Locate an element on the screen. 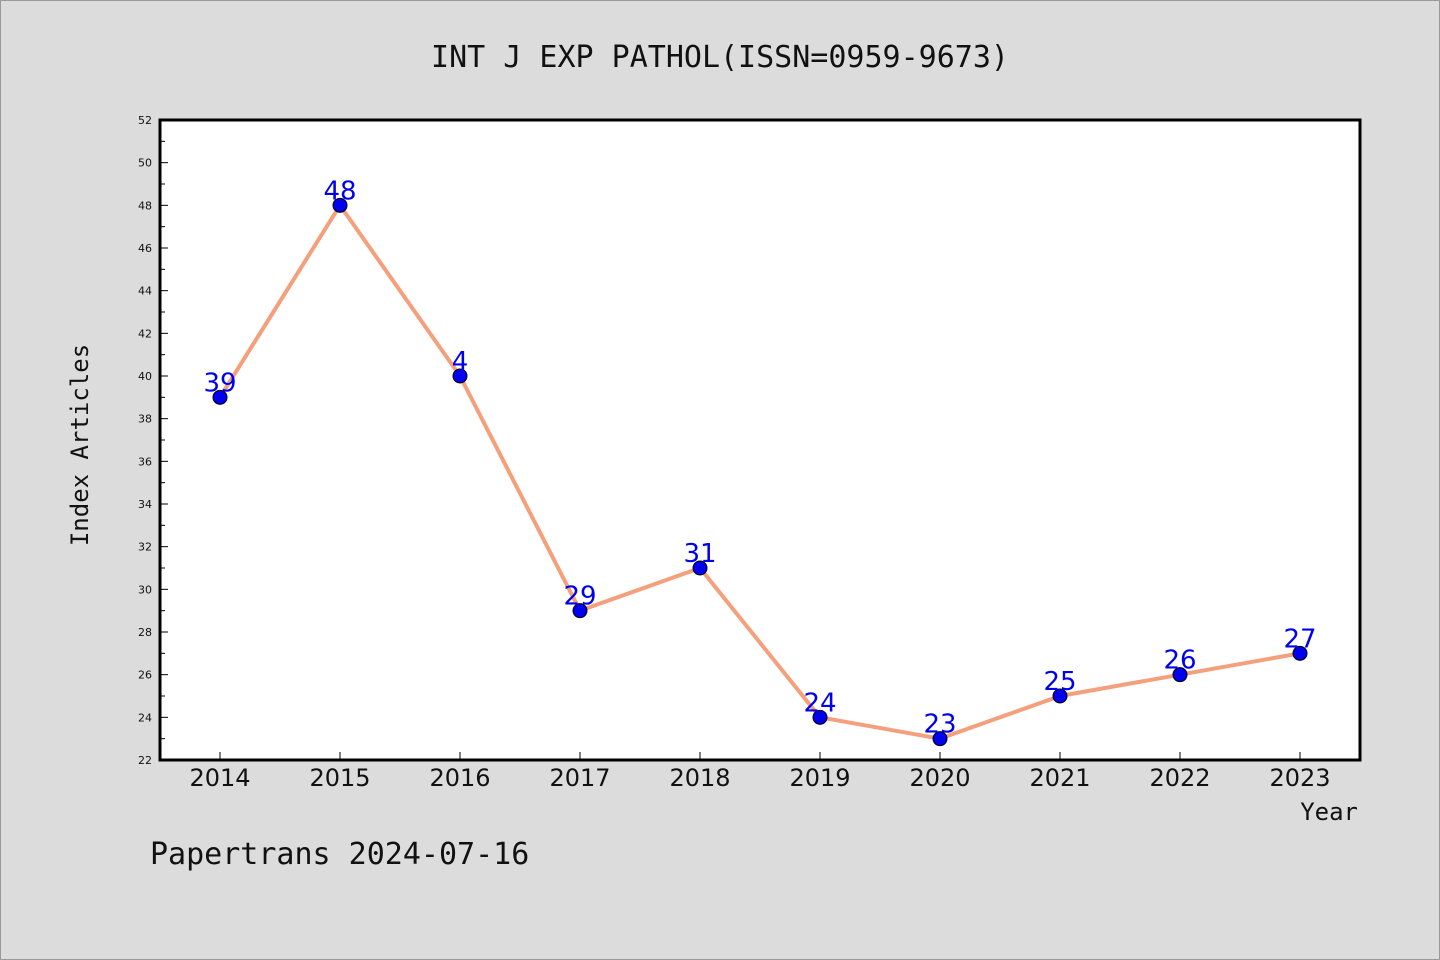 The height and width of the screenshot is (960, 1440). y-tick-label: 36 is located at coordinates (145, 461).